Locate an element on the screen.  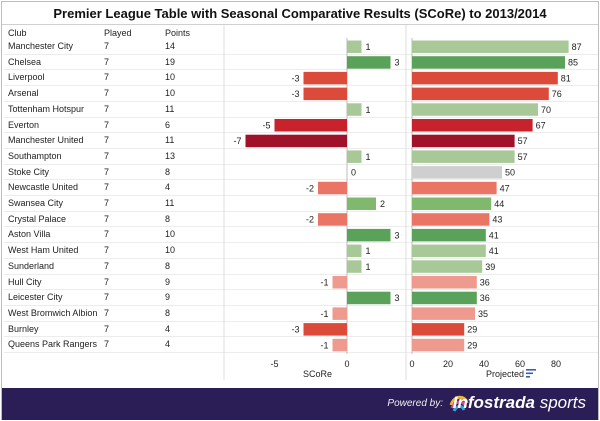
projected-axis-title: Projected is located at coordinates (505, 374).